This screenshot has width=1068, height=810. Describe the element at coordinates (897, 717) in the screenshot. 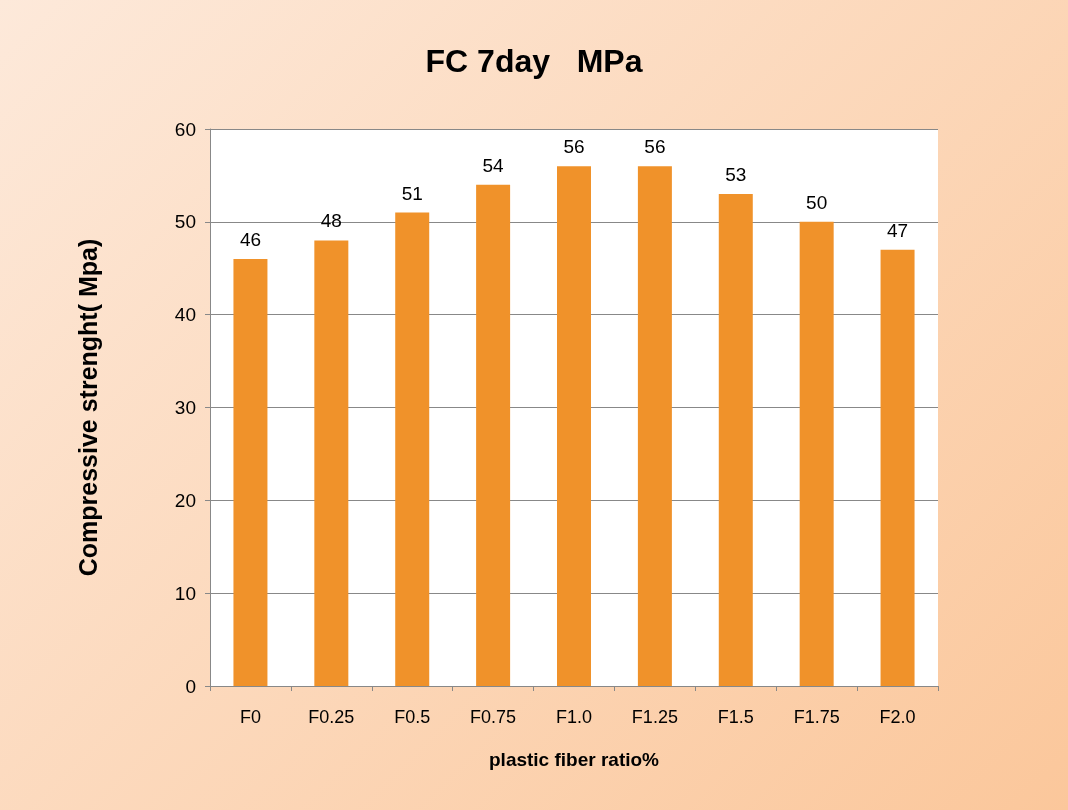

I see `x-tick-label: F2.0` at that location.